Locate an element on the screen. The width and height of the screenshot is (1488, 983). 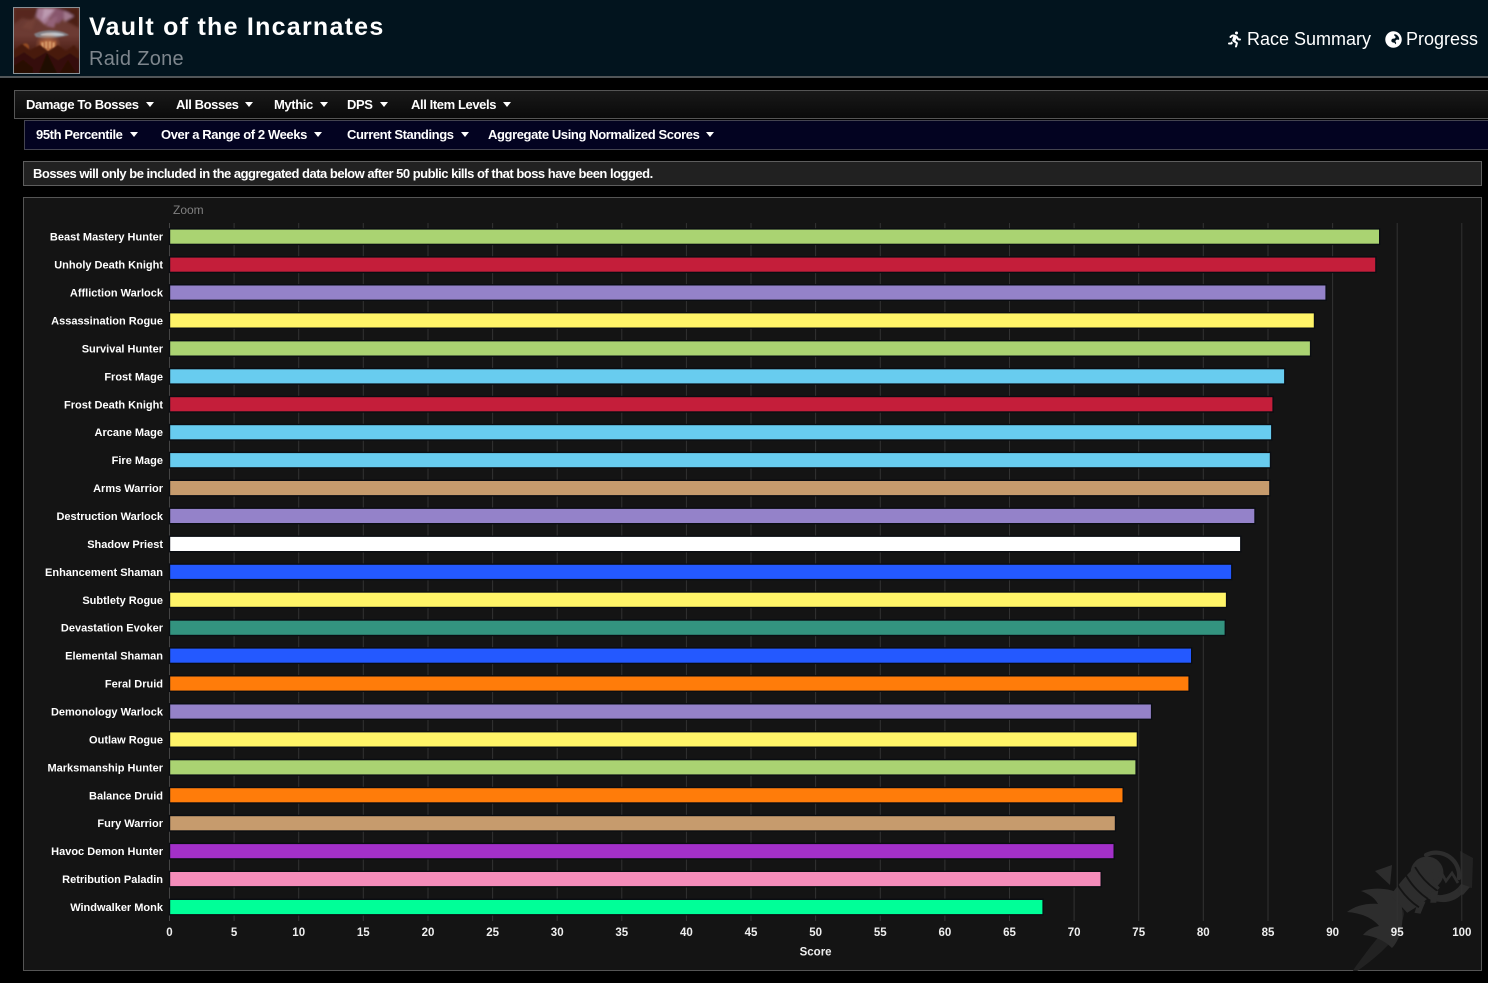
svg-text: Elemental Shaman is located at coordinates (114, 657).